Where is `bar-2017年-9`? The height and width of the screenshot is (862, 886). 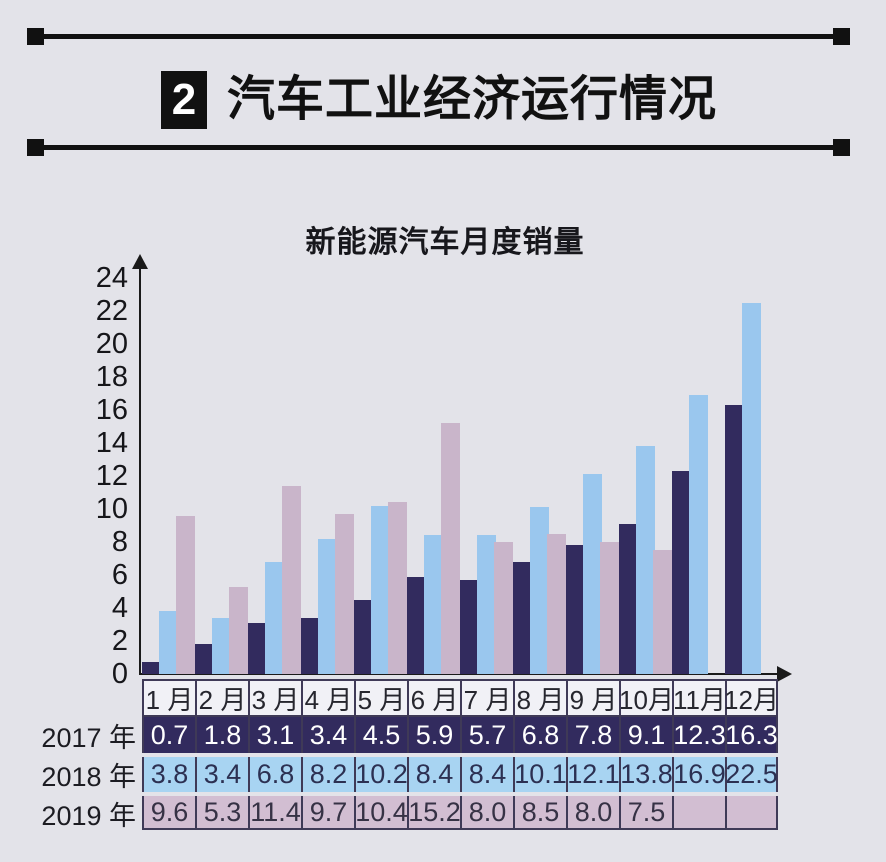 bar-2017年-9 is located at coordinates (575, 609).